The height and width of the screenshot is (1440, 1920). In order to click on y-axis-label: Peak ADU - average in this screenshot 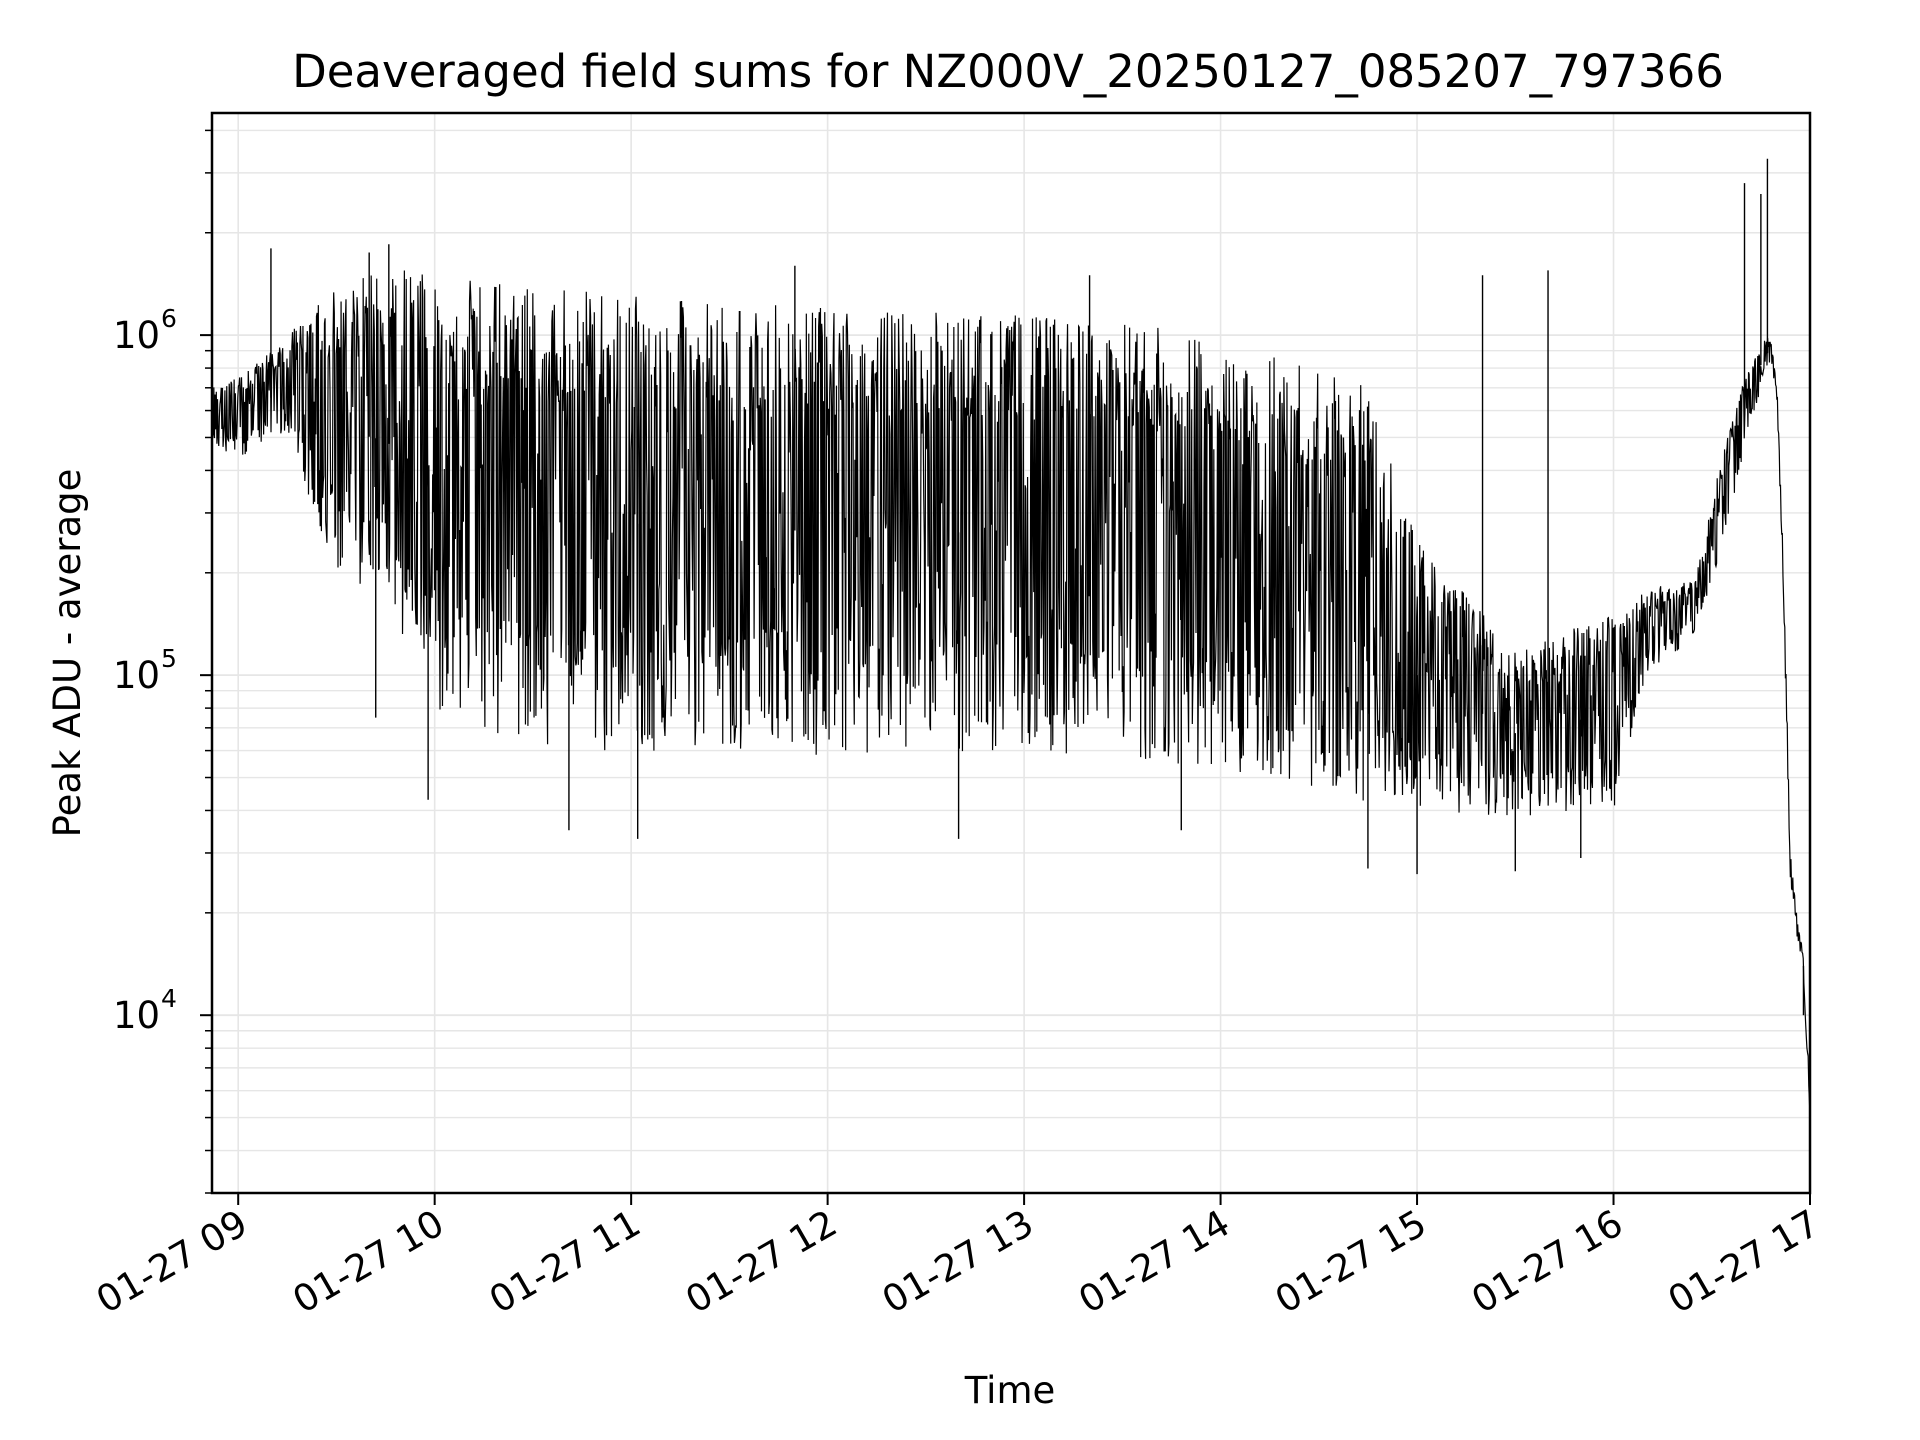, I will do `click(67, 653)`.